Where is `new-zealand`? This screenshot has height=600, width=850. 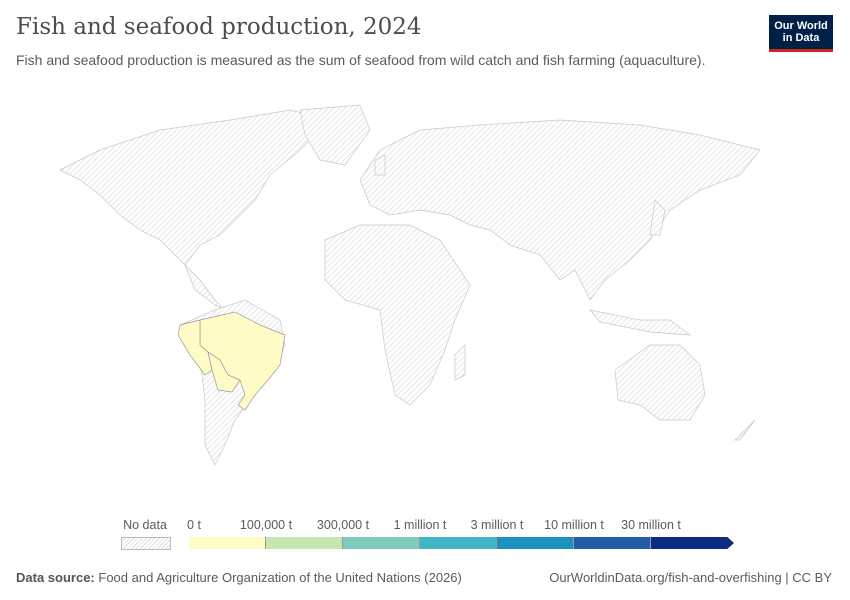
new-zealand is located at coordinates (745, 430).